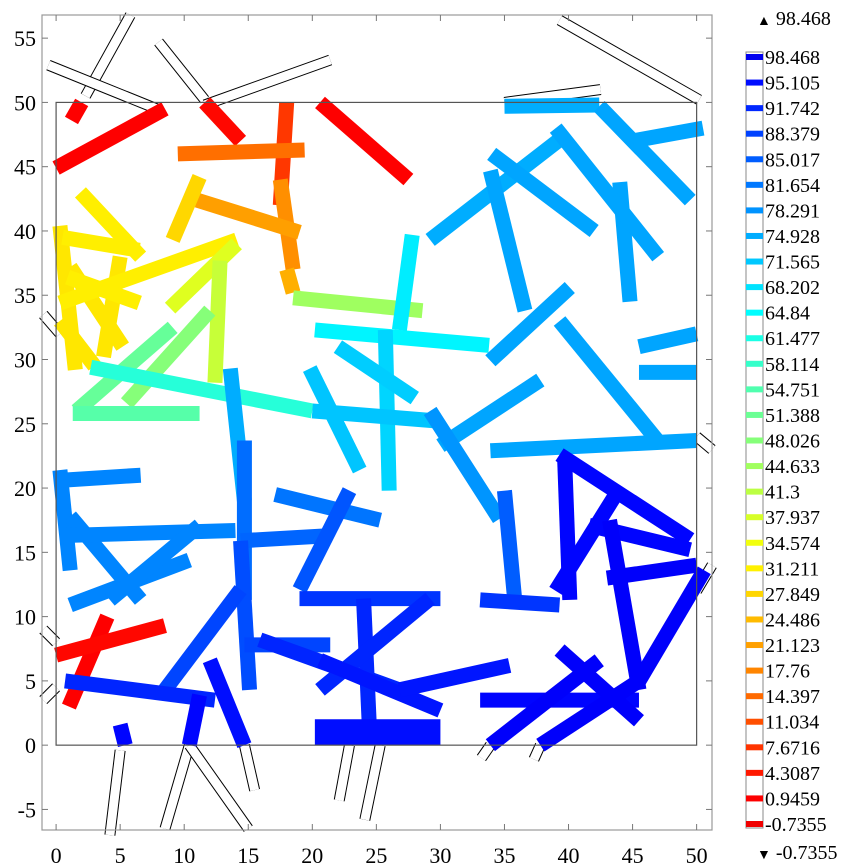  What do you see at coordinates (25, 617) in the screenshot?
I see `y-tick-label: 10` at bounding box center [25, 617].